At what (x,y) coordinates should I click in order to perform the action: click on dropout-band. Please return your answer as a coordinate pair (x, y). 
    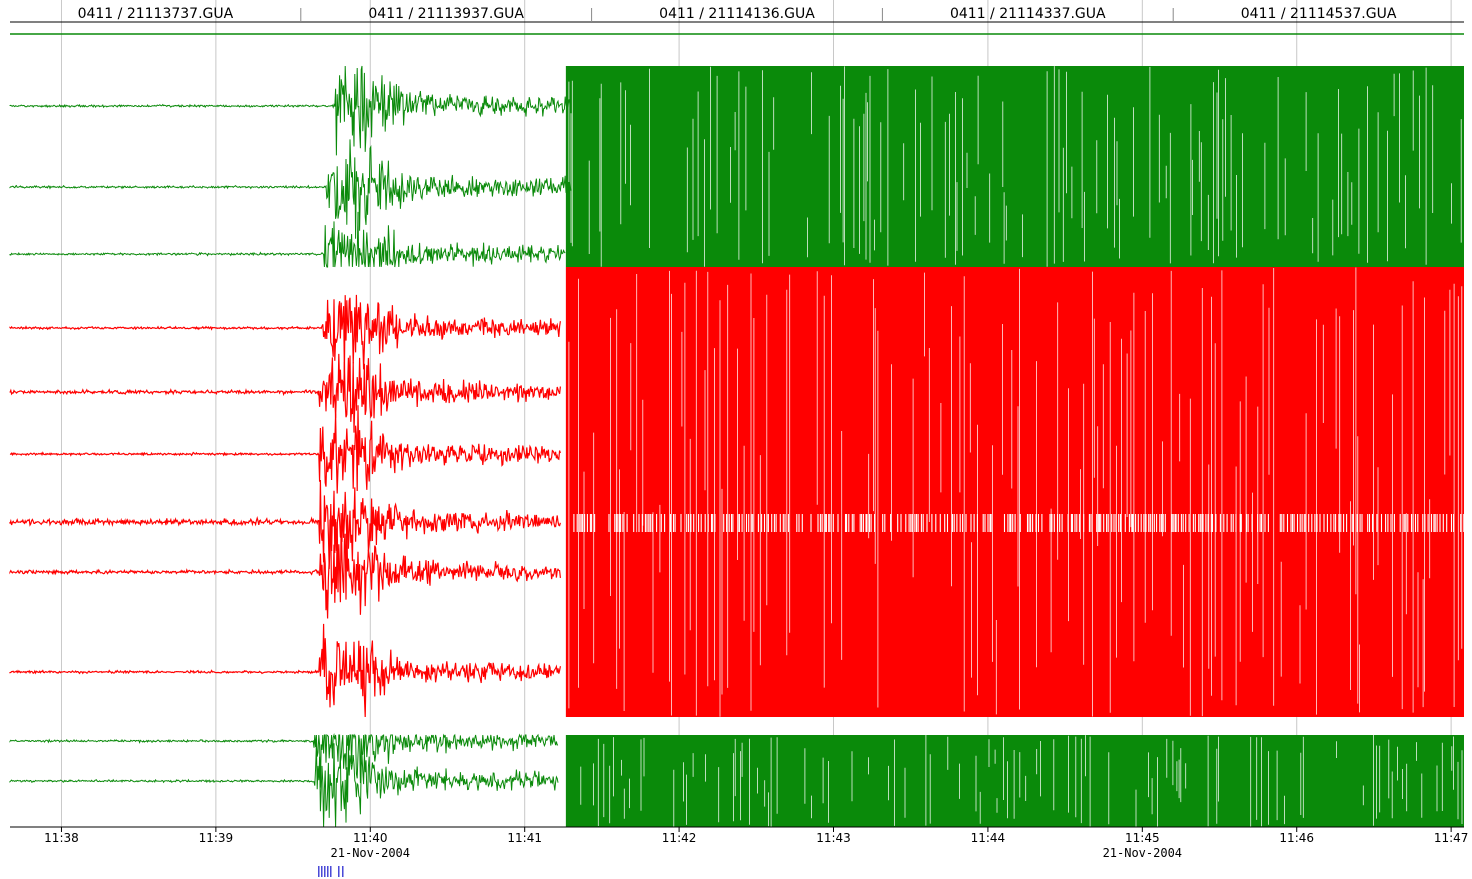
    Looking at the image, I should click on (1019, 523).